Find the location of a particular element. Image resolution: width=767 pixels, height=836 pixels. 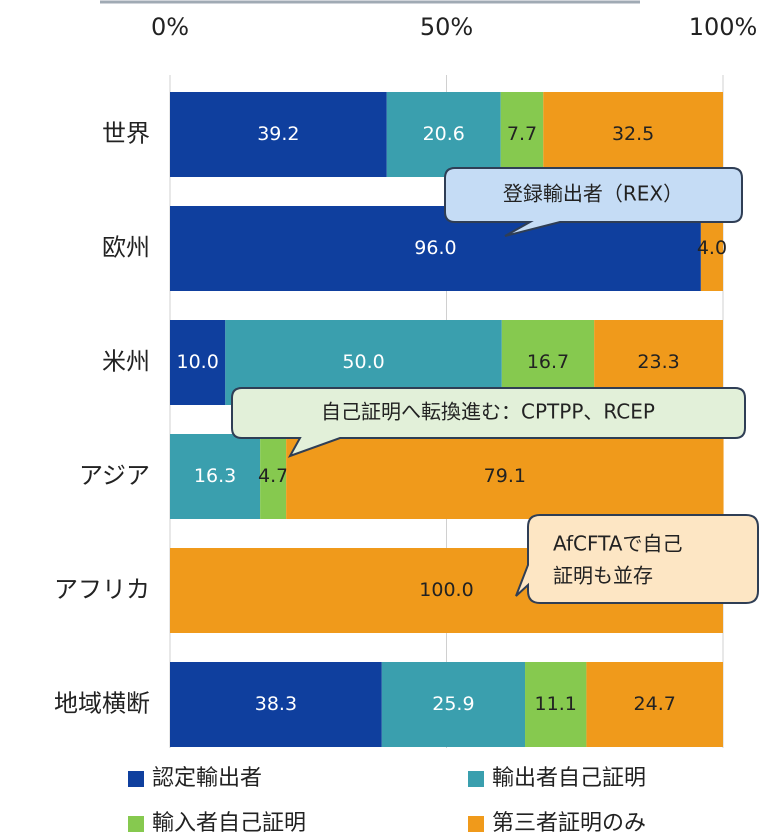

data-label: 20.6 is located at coordinates (444, 134).